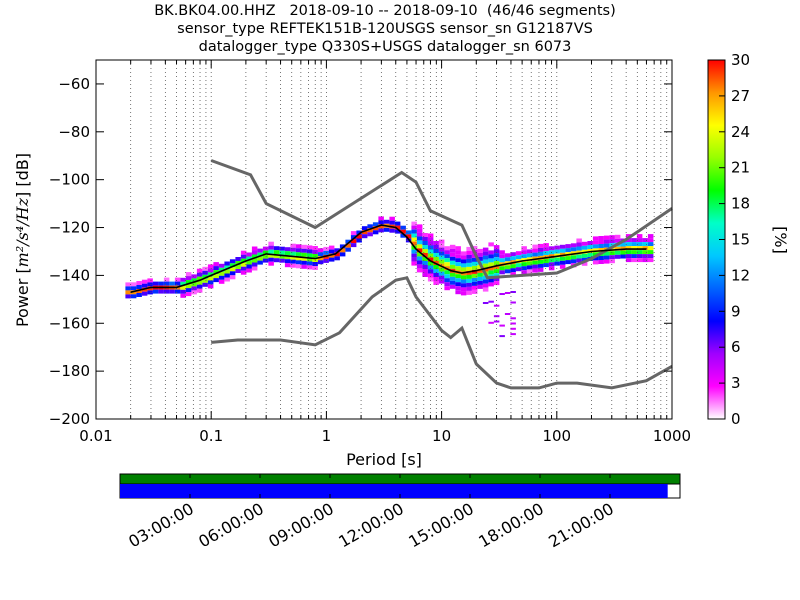  What do you see at coordinates (388, 258) in the screenshot?
I see `median-line` at bounding box center [388, 258].